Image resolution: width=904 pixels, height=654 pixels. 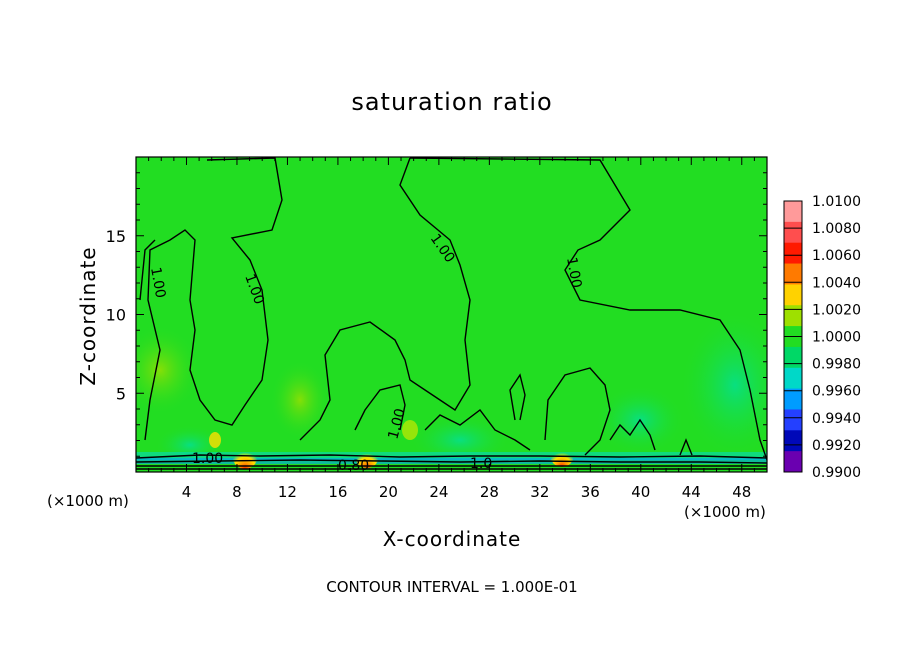 I want to click on x-tick-label: 40, so click(x=640, y=492).